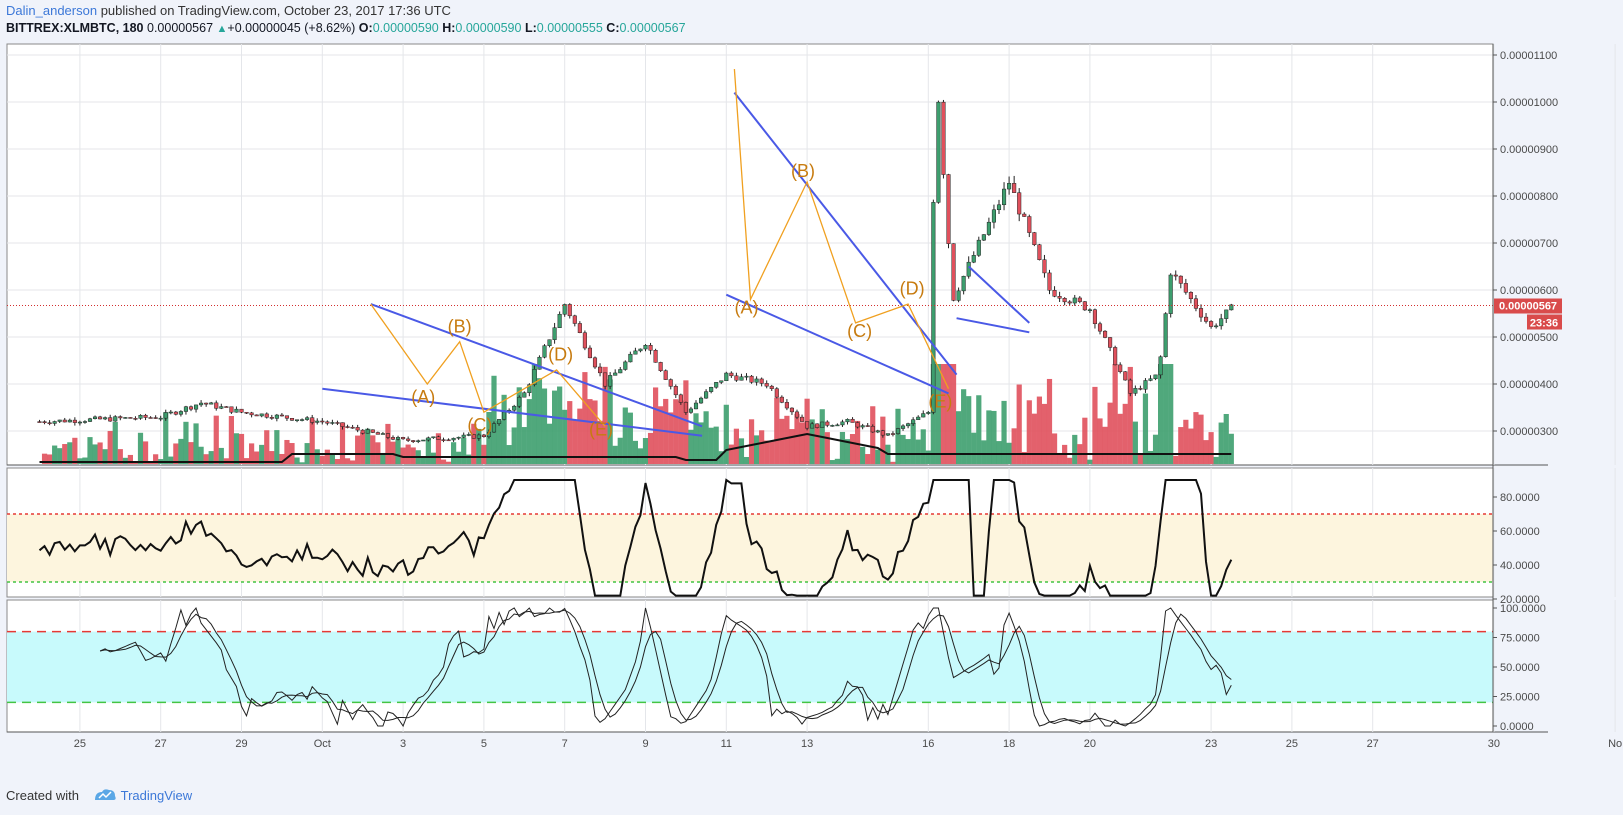 This screenshot has height=815, width=1623. I want to click on tradingview-link: TradingView, so click(156, 795).